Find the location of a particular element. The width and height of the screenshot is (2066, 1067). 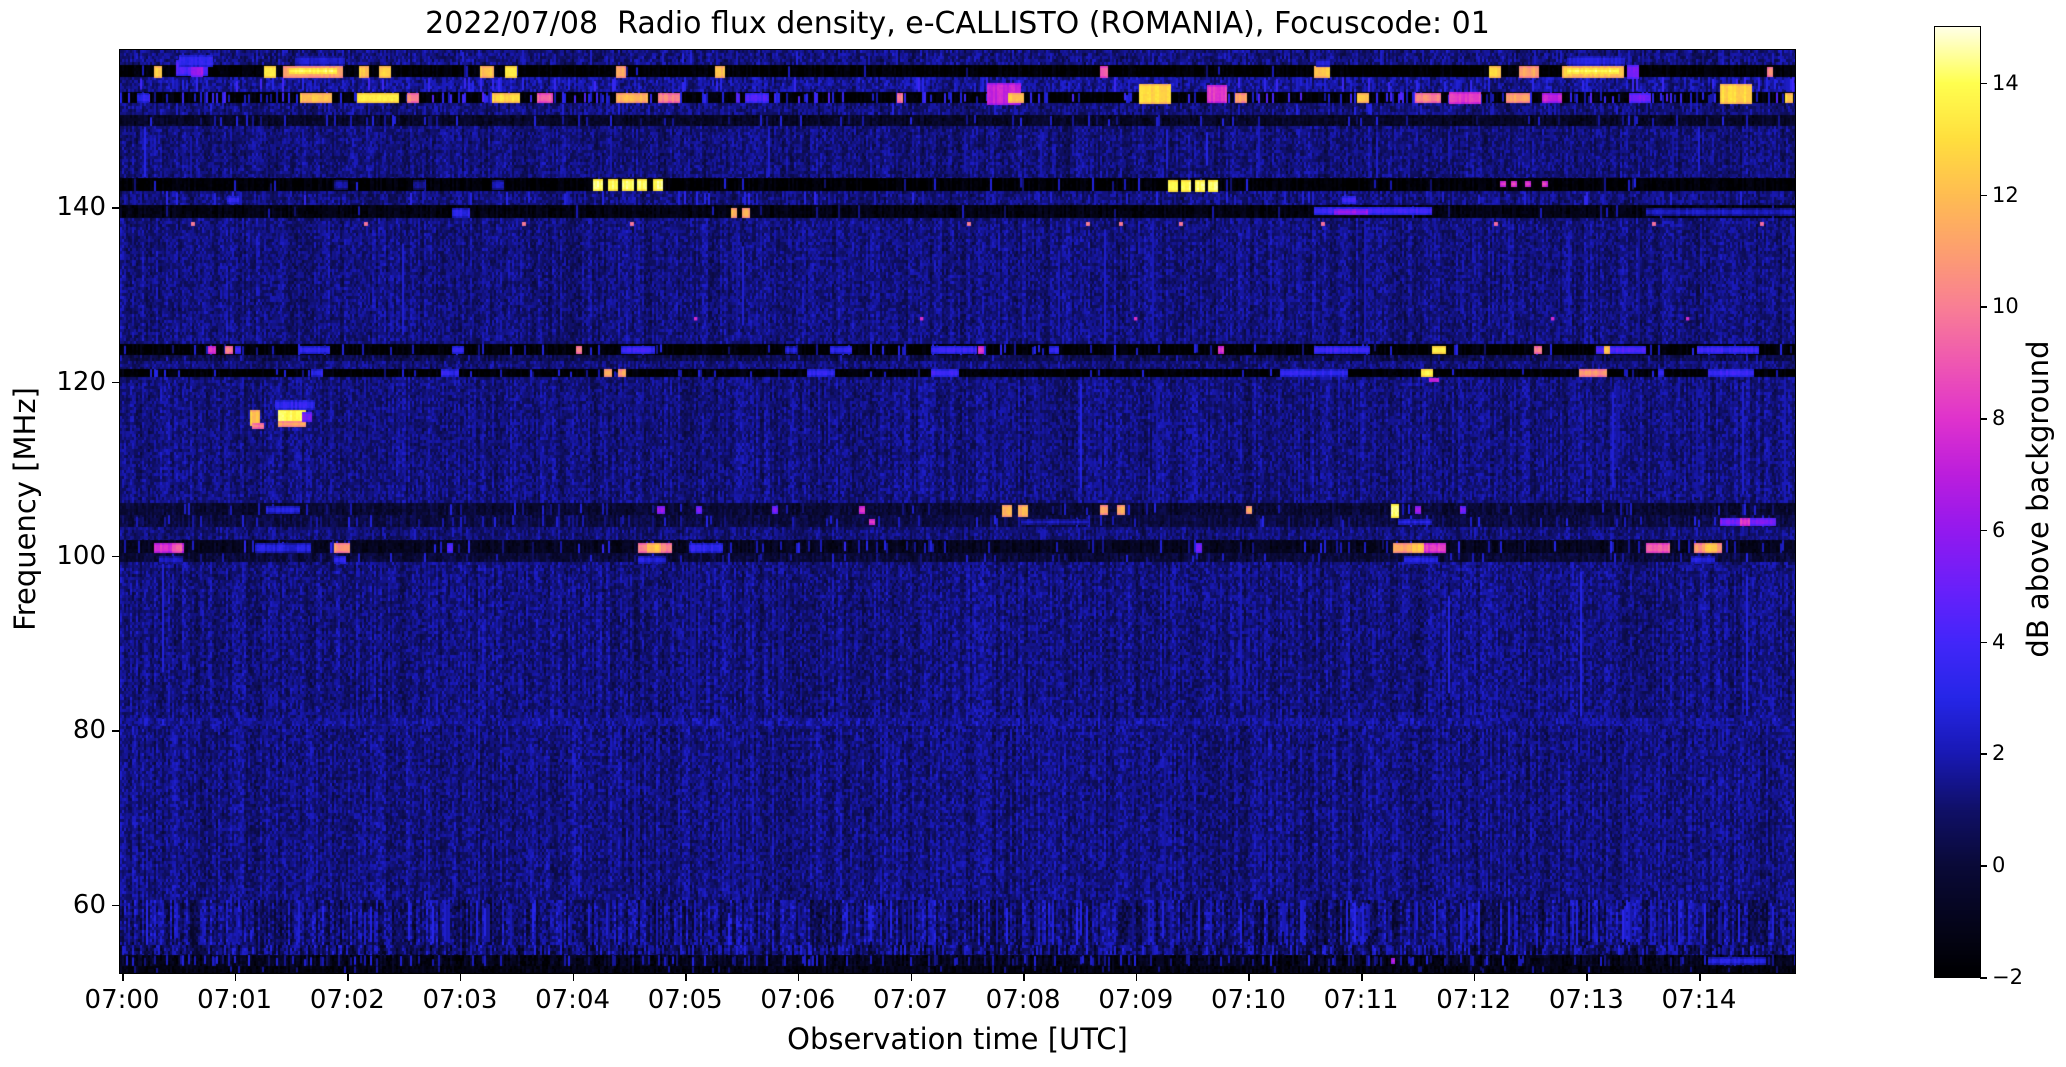

colorbar-tick-label: 12 is located at coordinates (2005, 194).